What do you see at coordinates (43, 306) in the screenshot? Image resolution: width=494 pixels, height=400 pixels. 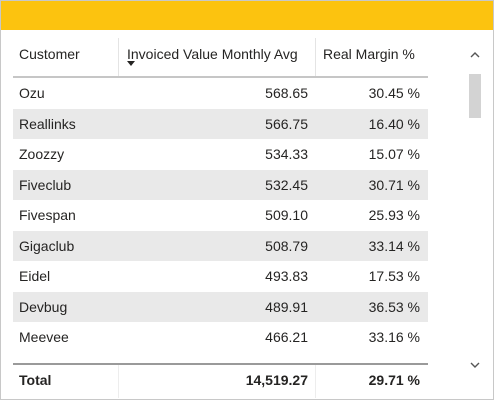 I see `customer-cell: Devbug` at bounding box center [43, 306].